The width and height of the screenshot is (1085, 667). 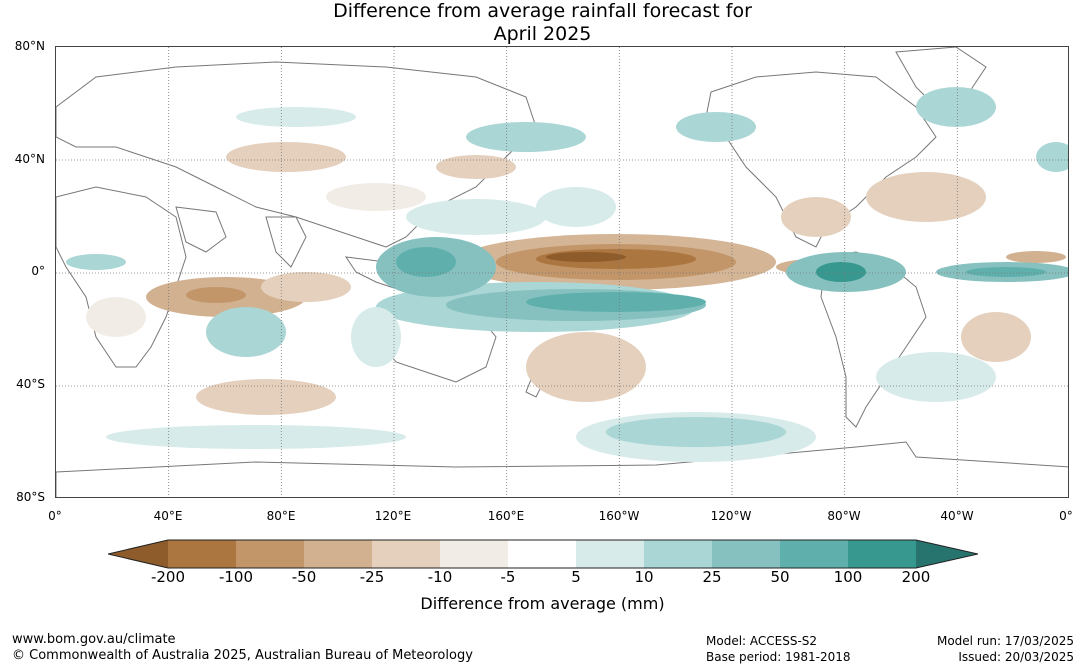 I want to click on footer-base-period: Base period: 1981-2018, so click(x=778, y=657).